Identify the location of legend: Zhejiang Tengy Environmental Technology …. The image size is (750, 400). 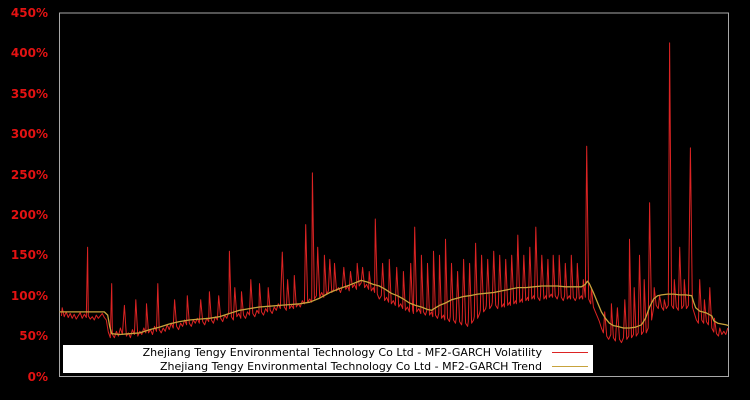
(328, 359).